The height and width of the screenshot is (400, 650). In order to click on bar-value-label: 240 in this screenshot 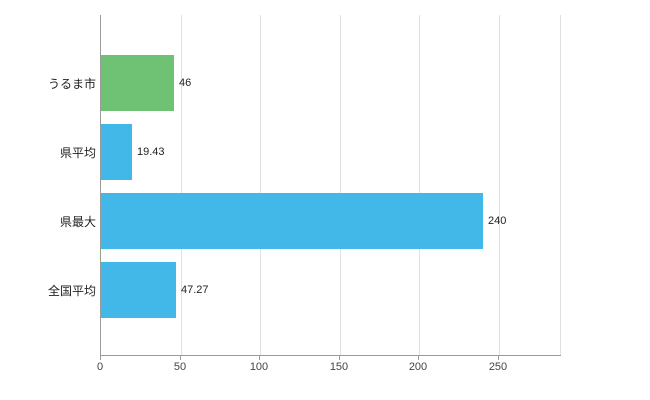, I will do `click(497, 221)`.